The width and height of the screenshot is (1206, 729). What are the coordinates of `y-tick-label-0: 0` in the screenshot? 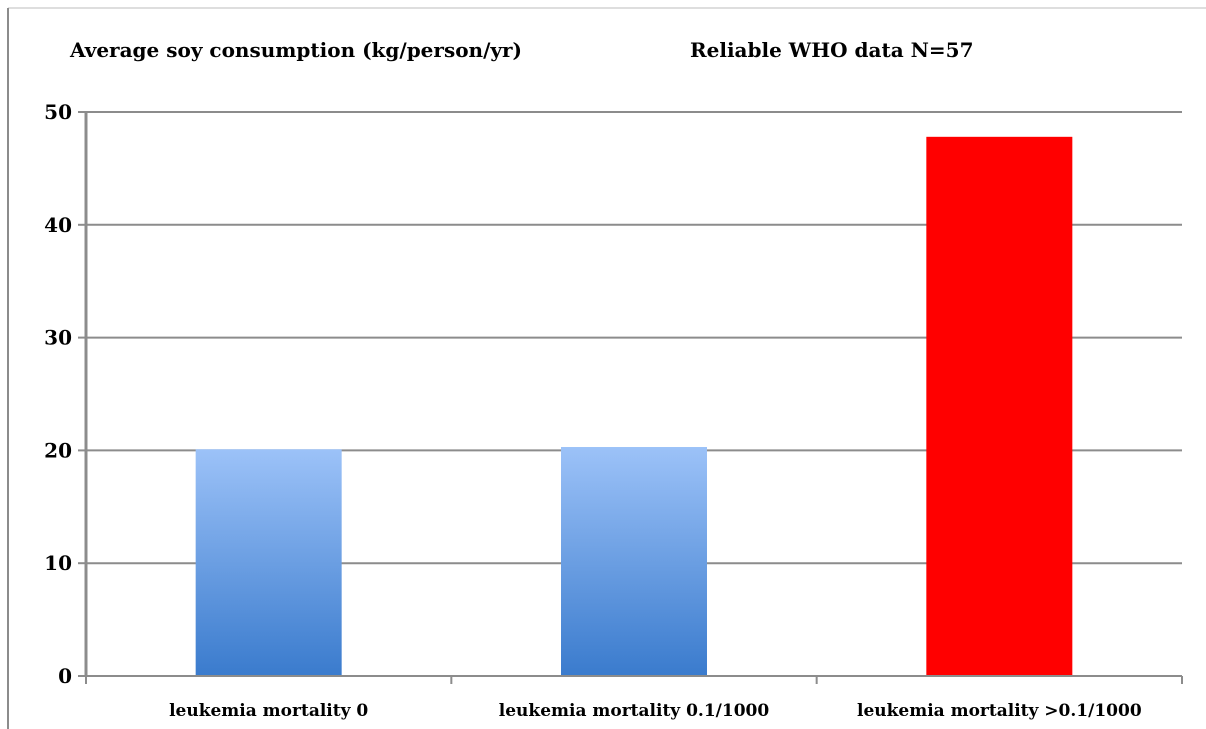 It's located at (65, 676).